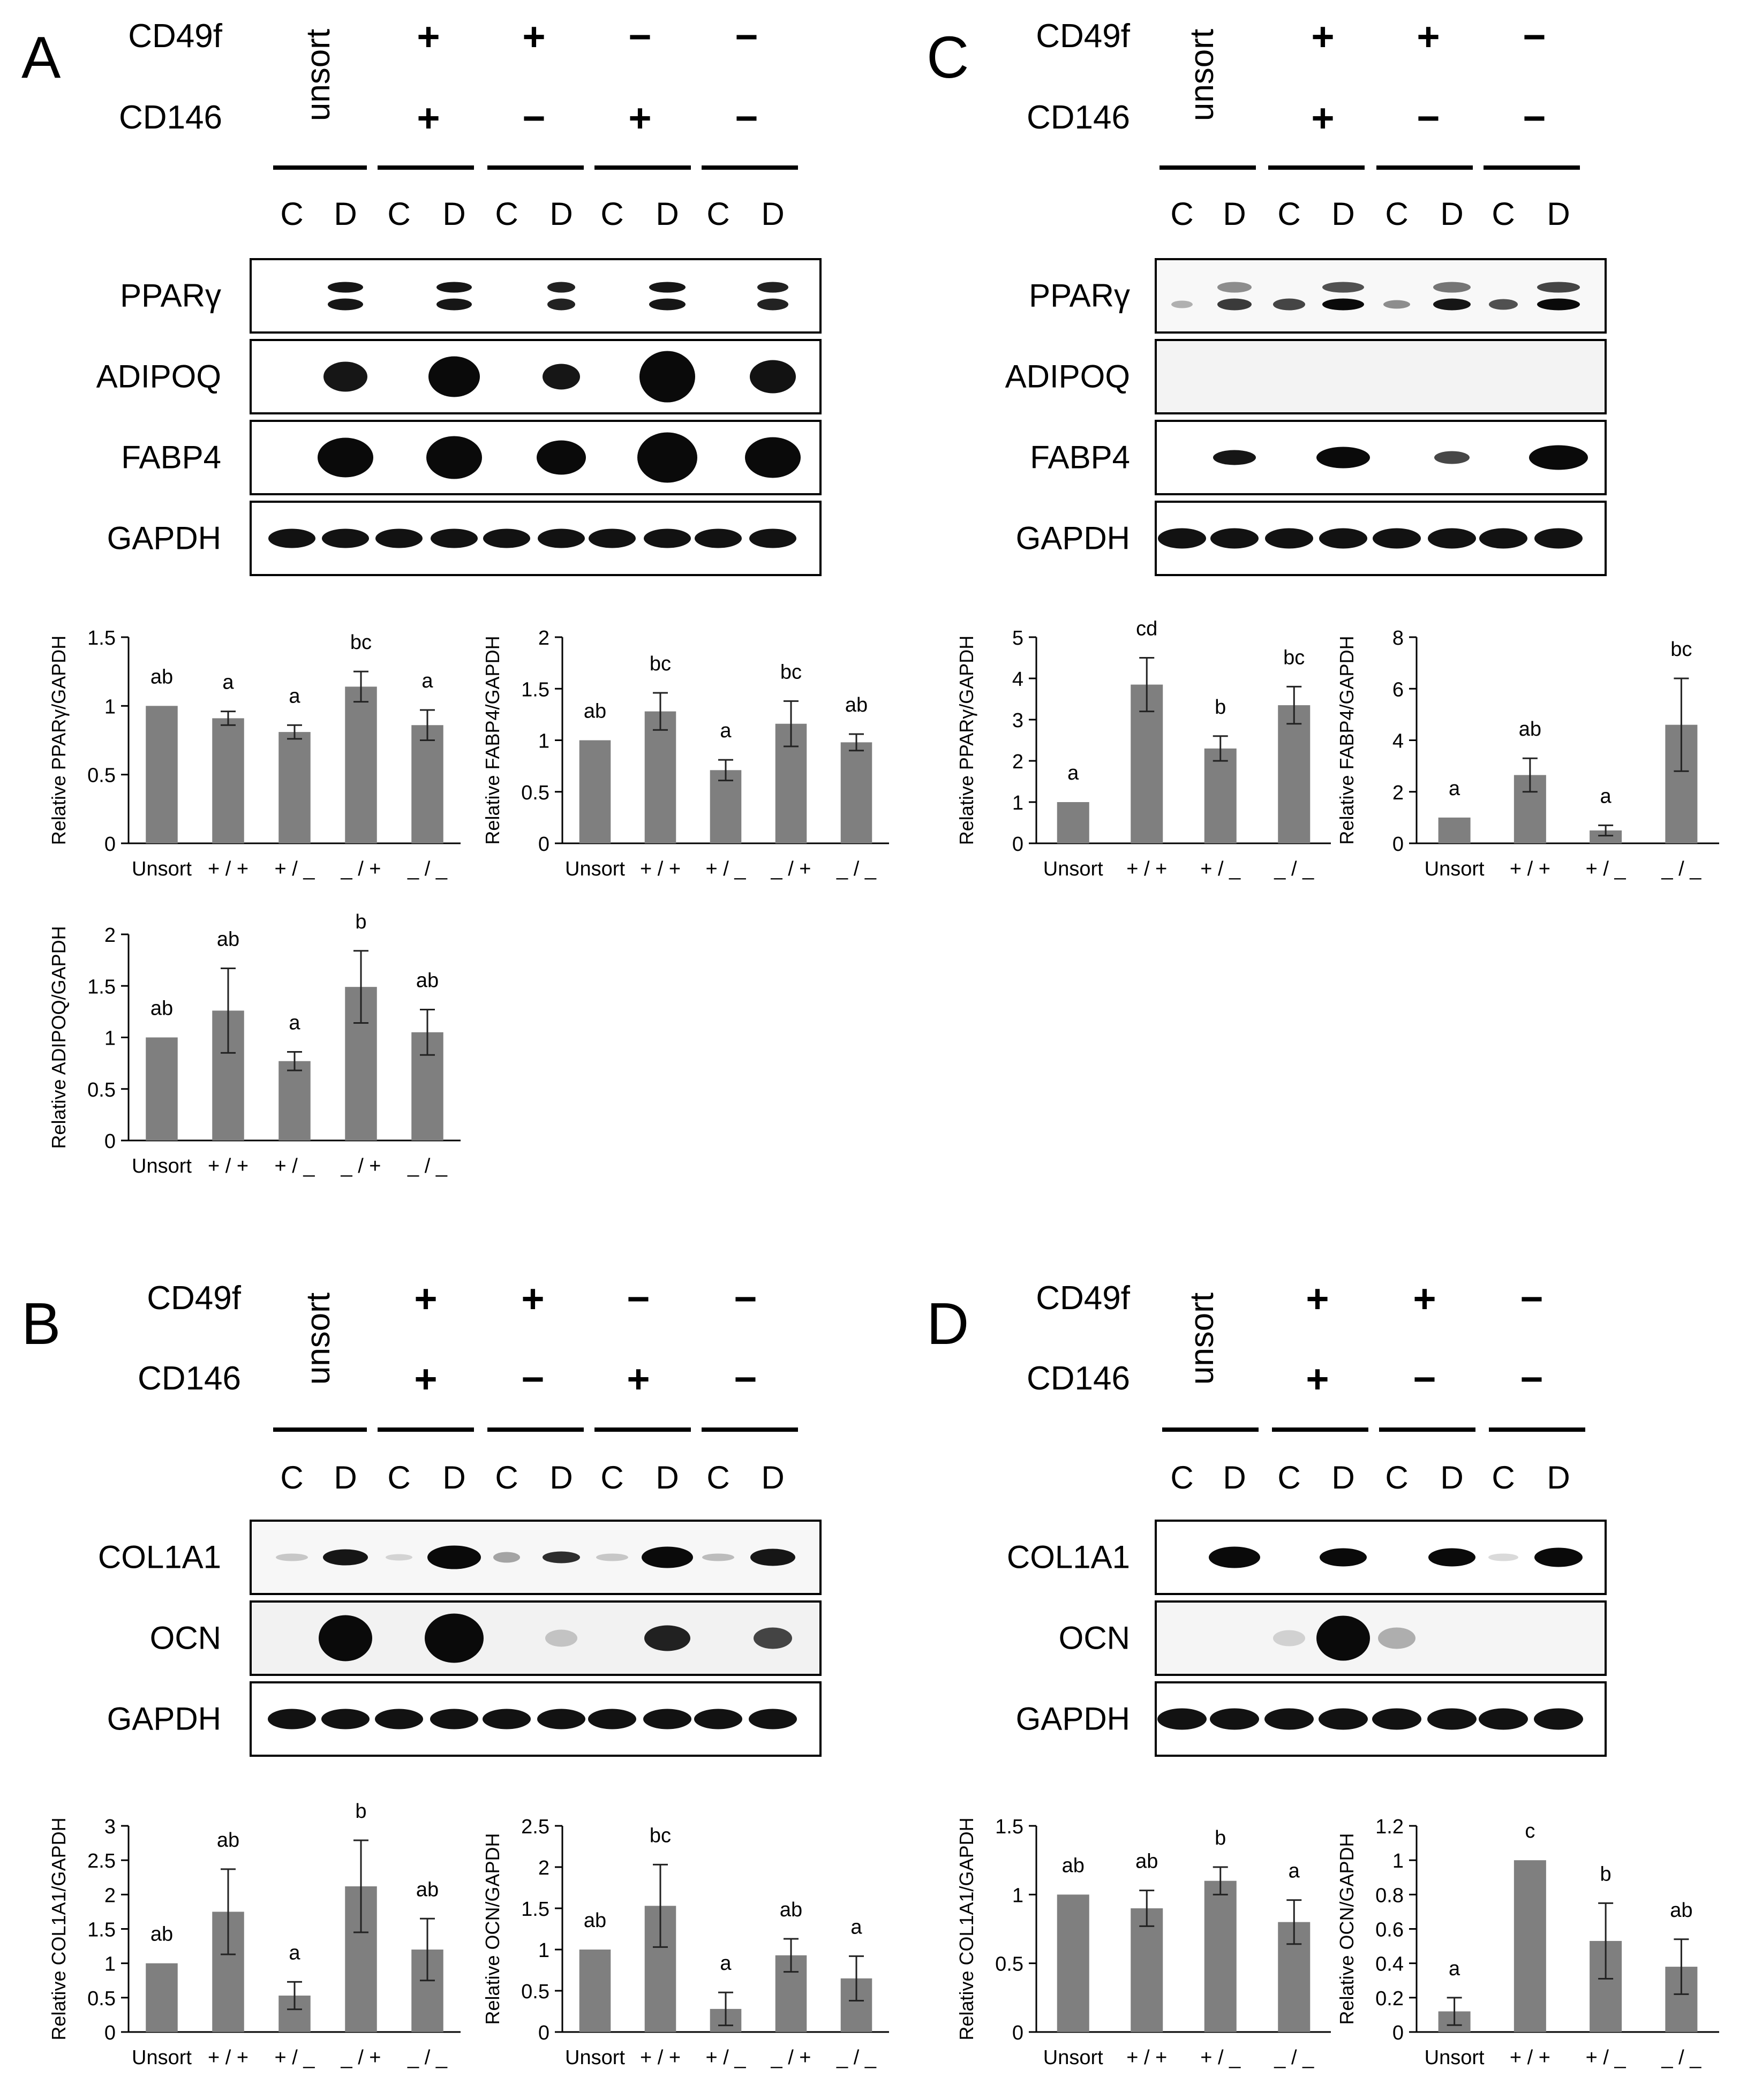 The height and width of the screenshot is (2100, 1762). I want to click on y-tick-label: 4, so click(1398, 741).